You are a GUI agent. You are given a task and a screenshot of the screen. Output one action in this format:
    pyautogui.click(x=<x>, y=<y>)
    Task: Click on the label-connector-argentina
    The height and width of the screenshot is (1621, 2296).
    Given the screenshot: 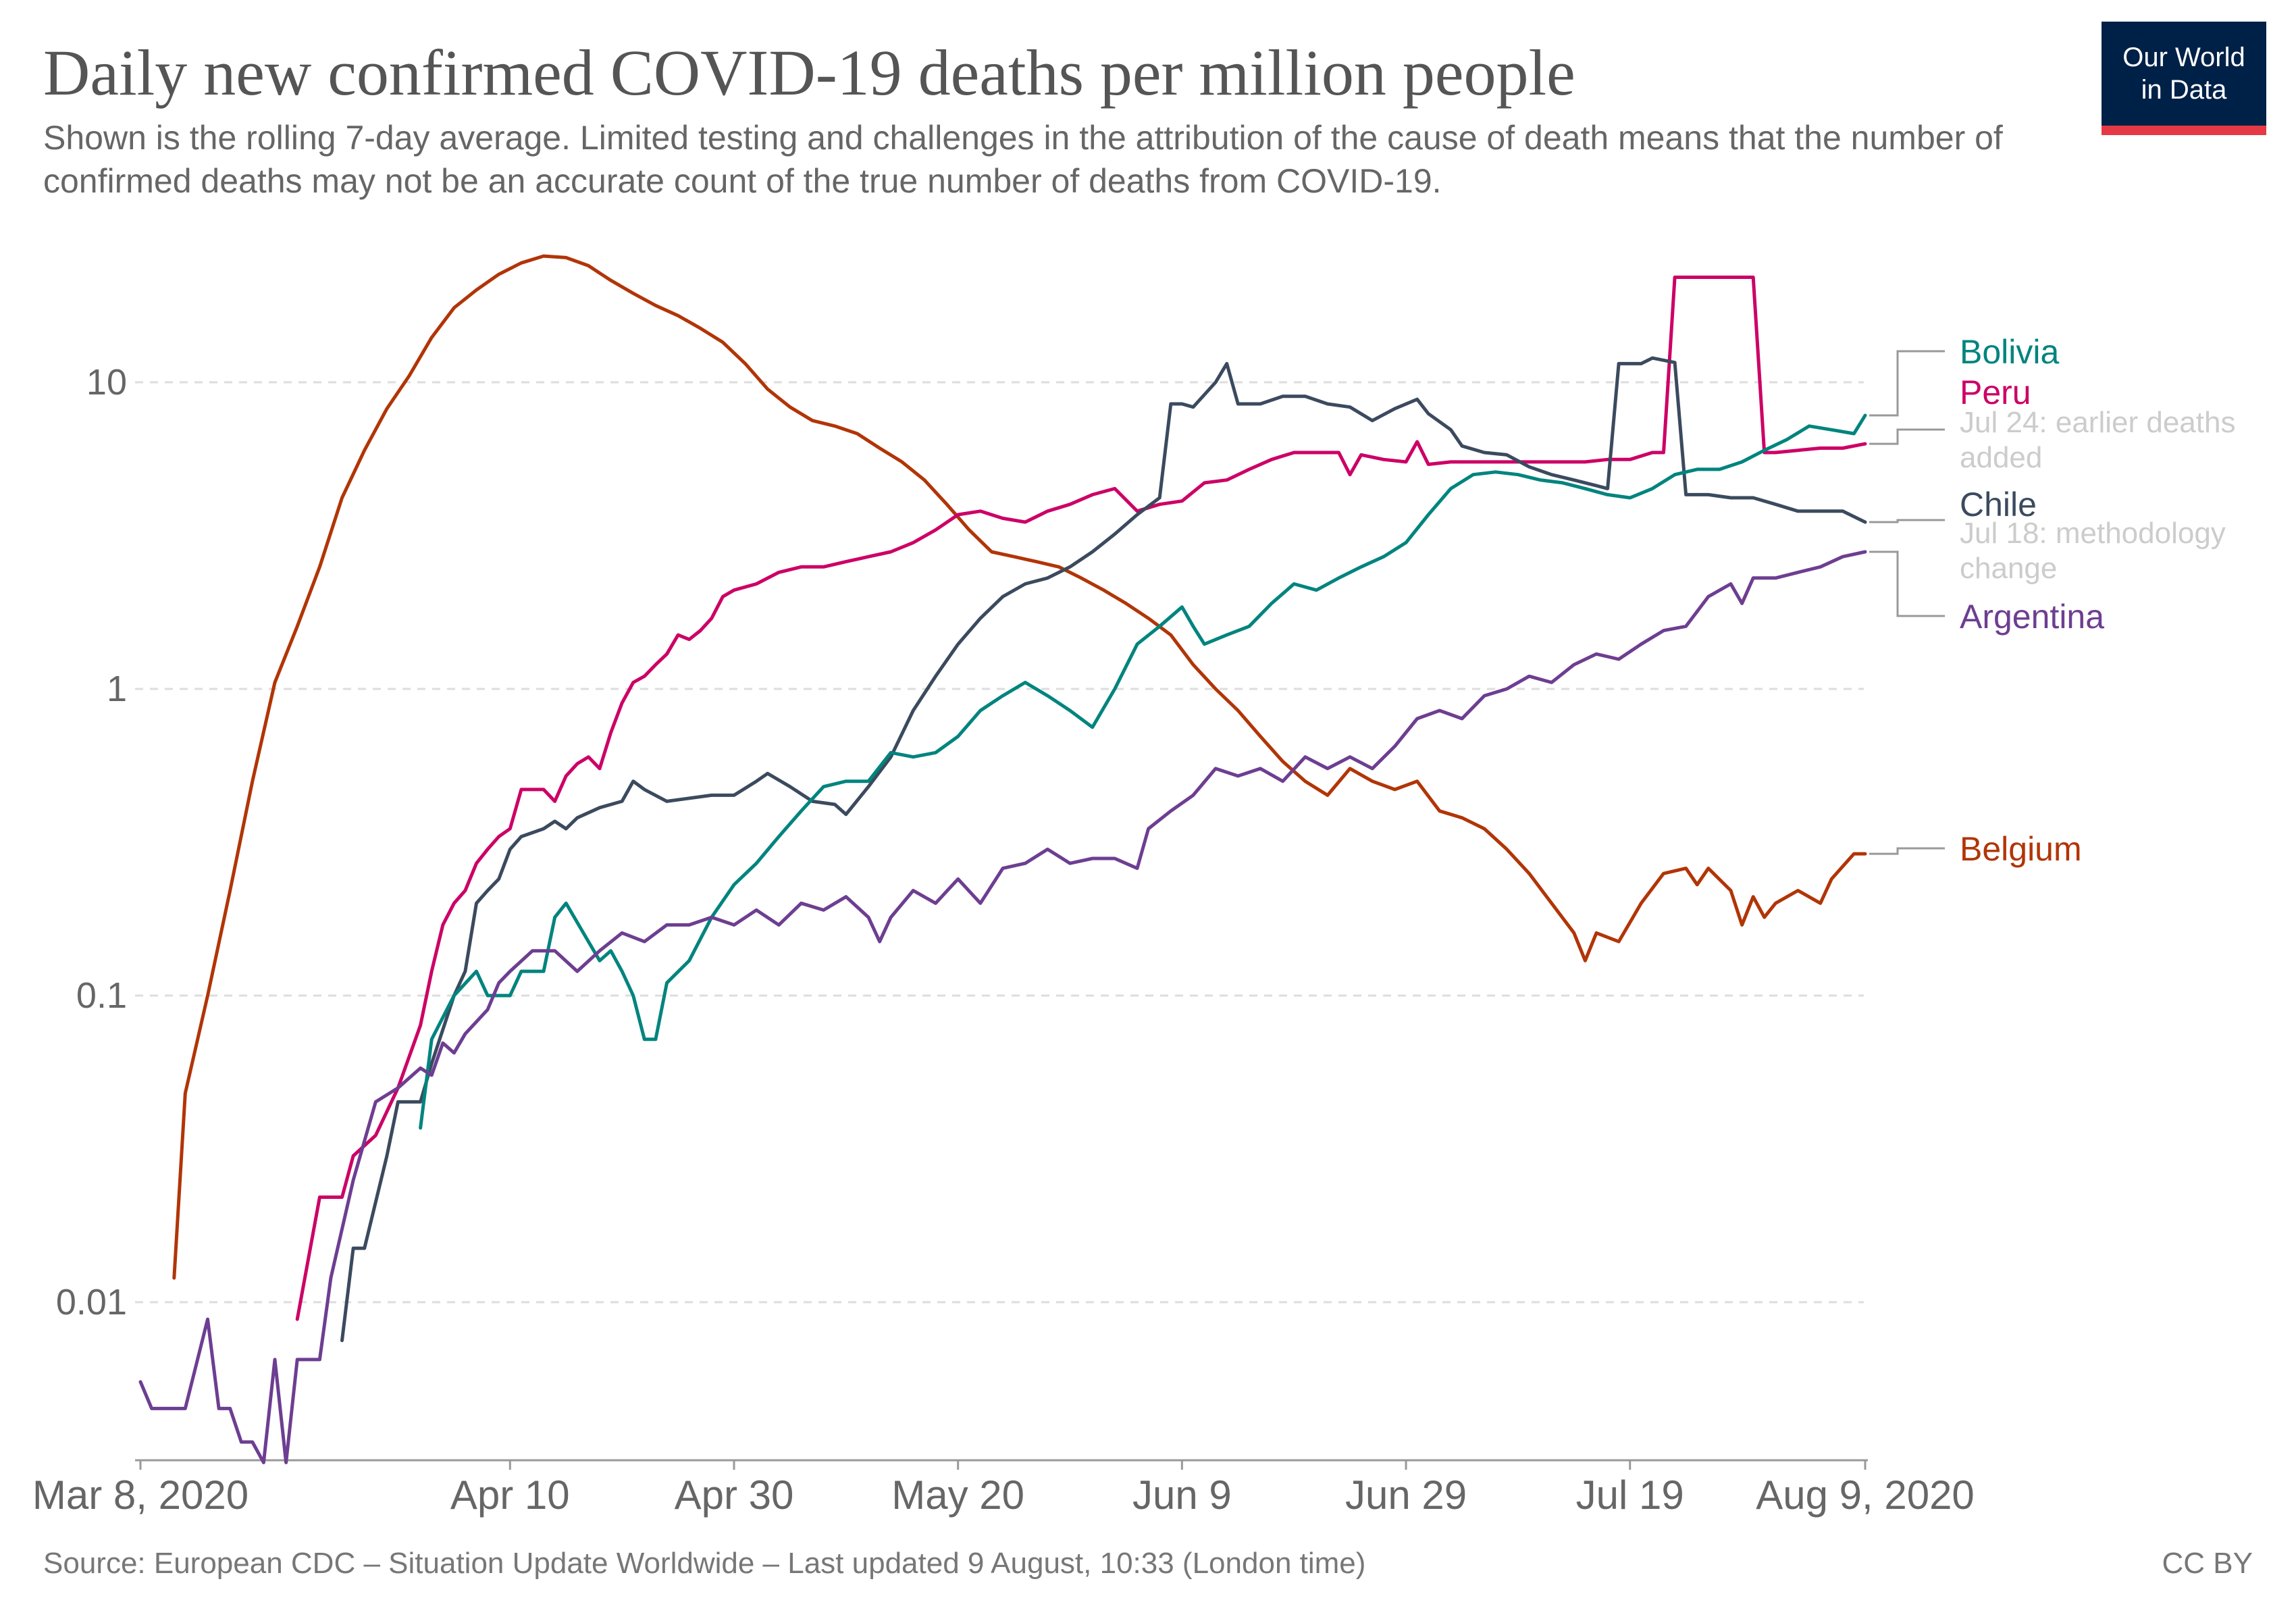 What is the action you would take?
    pyautogui.click(x=1907, y=583)
    